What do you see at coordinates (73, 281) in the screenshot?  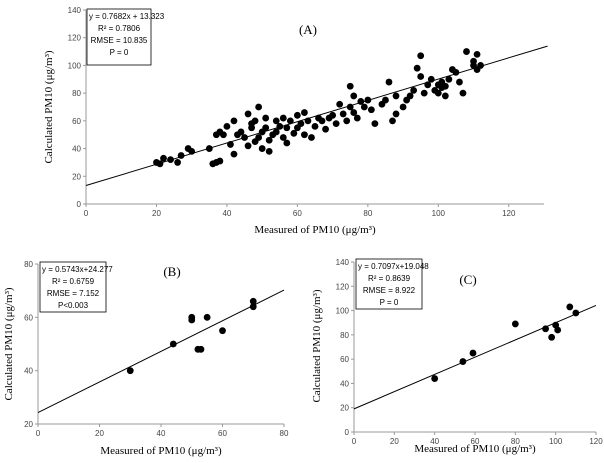 I see `stats-line: R² = 0.6759` at bounding box center [73, 281].